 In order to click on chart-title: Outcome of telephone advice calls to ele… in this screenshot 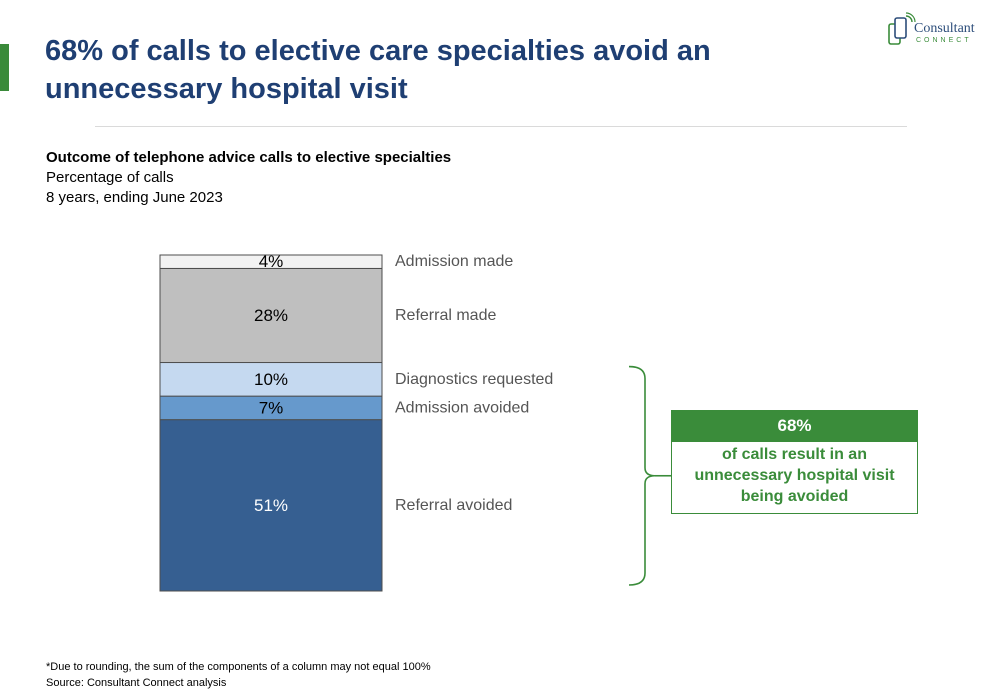, I will do `click(249, 157)`.